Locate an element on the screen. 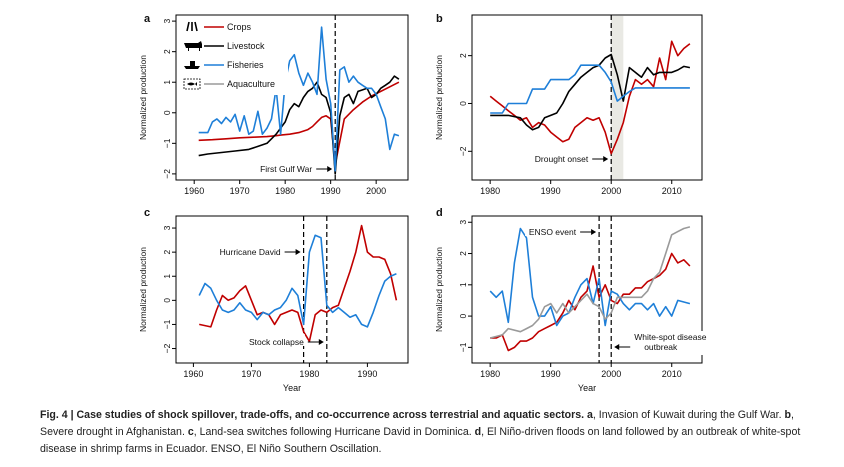 Image resolution: width=844 pixels, height=467 pixels. legend-label: Aquaculture is located at coordinates (251, 84).